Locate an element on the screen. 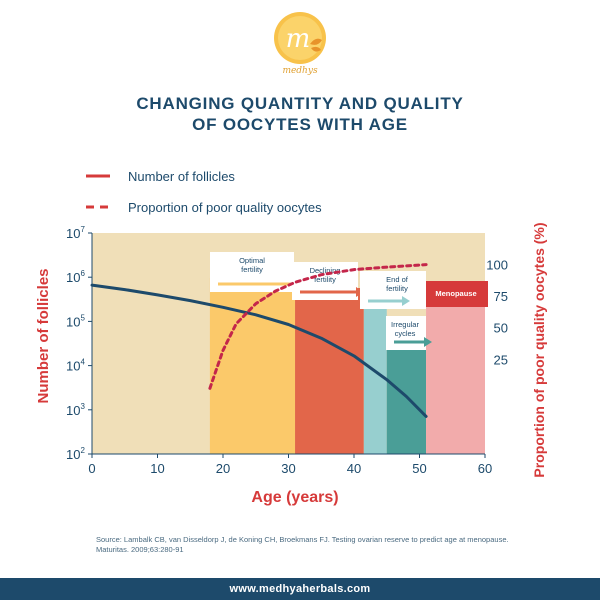 Image resolution: width=600 pixels, height=600 pixels. x-tick-label-4: 40 is located at coordinates (354, 468).